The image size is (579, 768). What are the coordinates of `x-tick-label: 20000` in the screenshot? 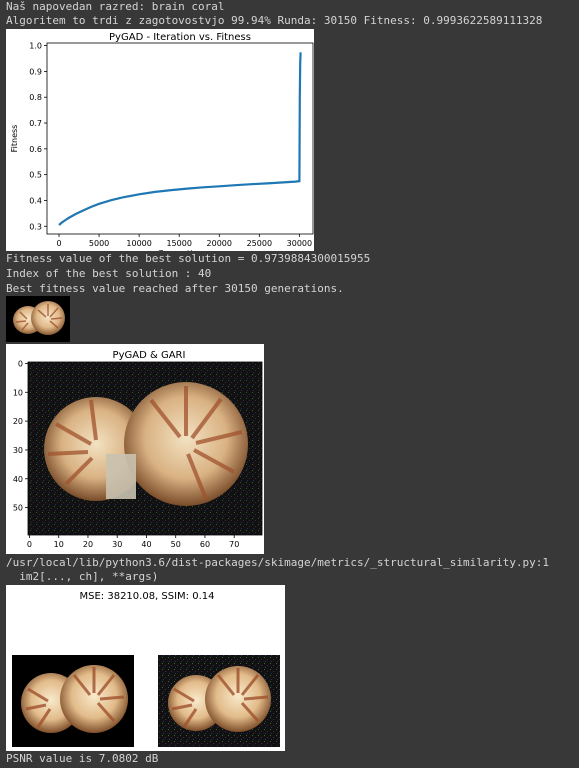 It's located at (219, 243).